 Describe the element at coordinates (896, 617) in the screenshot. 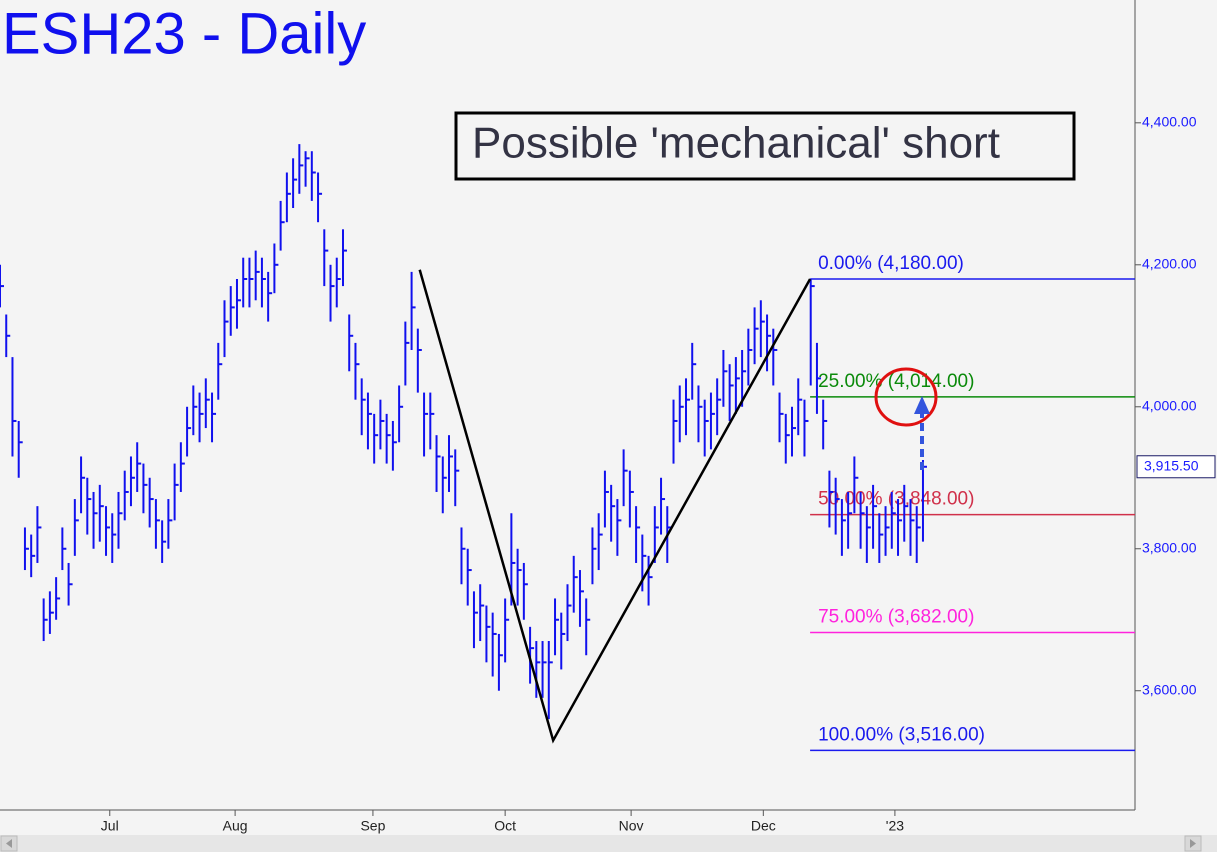

I see `fib-label: 75.00% (3,682.00)` at that location.